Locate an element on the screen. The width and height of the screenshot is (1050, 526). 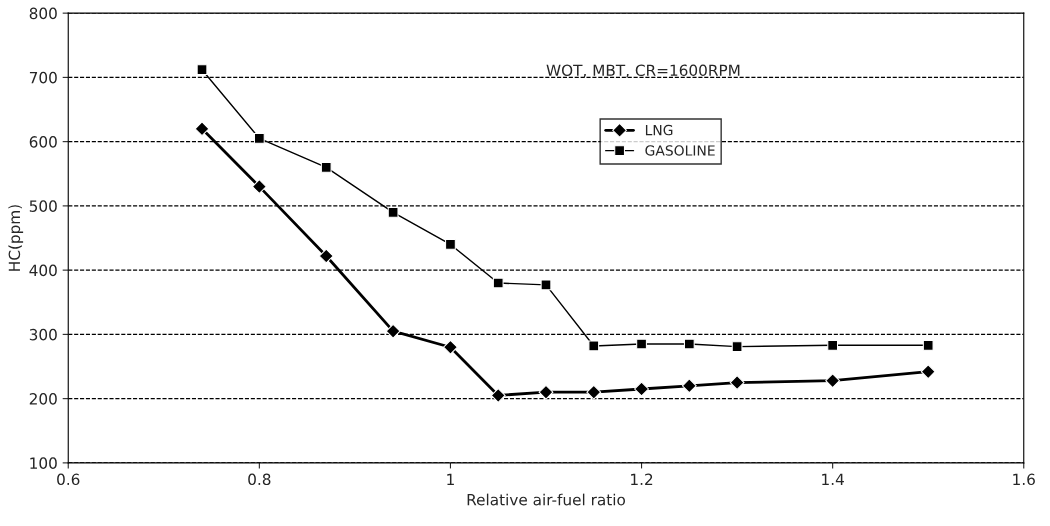
x-tick-label: 1.2 is located at coordinates (642, 479).